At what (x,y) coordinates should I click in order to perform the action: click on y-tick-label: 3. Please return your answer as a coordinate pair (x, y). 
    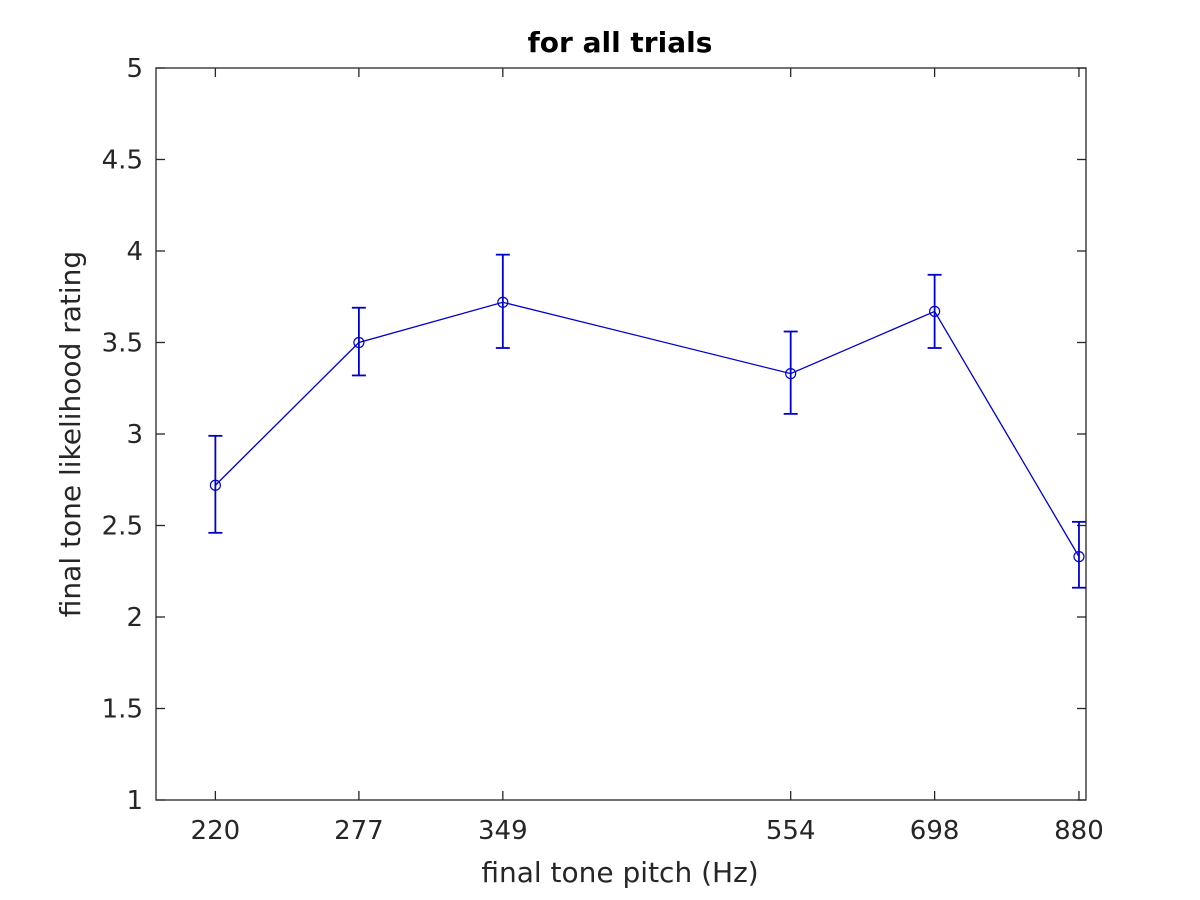
    Looking at the image, I should click on (134, 435).